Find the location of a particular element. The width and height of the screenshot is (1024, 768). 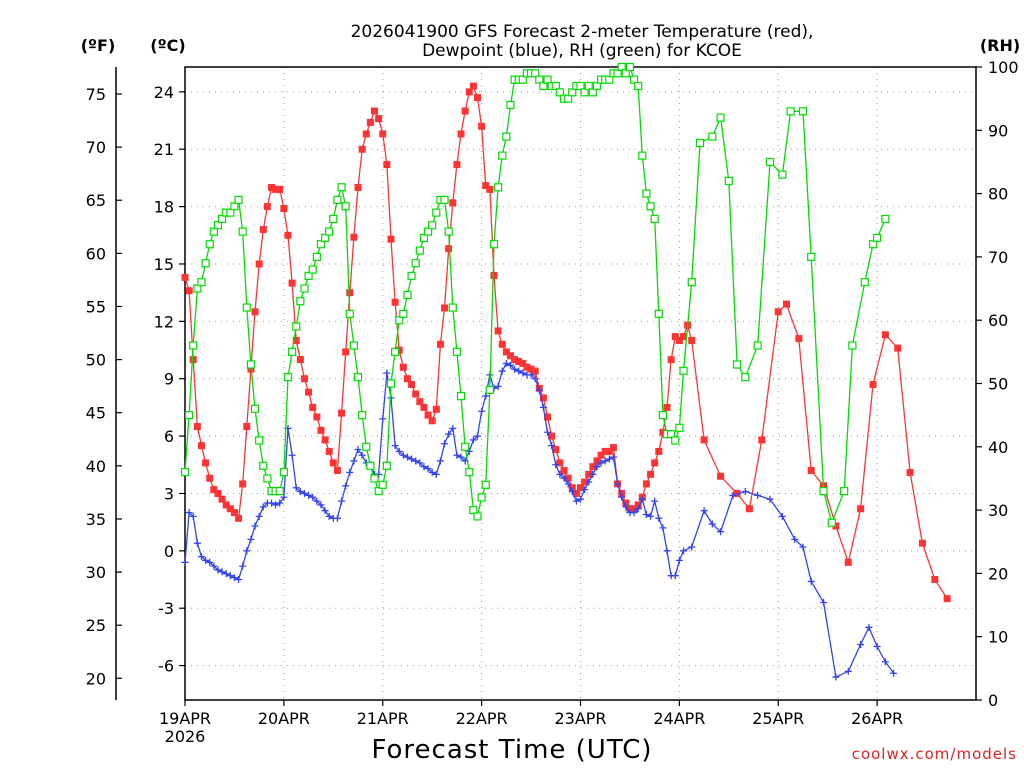

fahrenheit-tick-label: 55 is located at coordinates (96, 306).